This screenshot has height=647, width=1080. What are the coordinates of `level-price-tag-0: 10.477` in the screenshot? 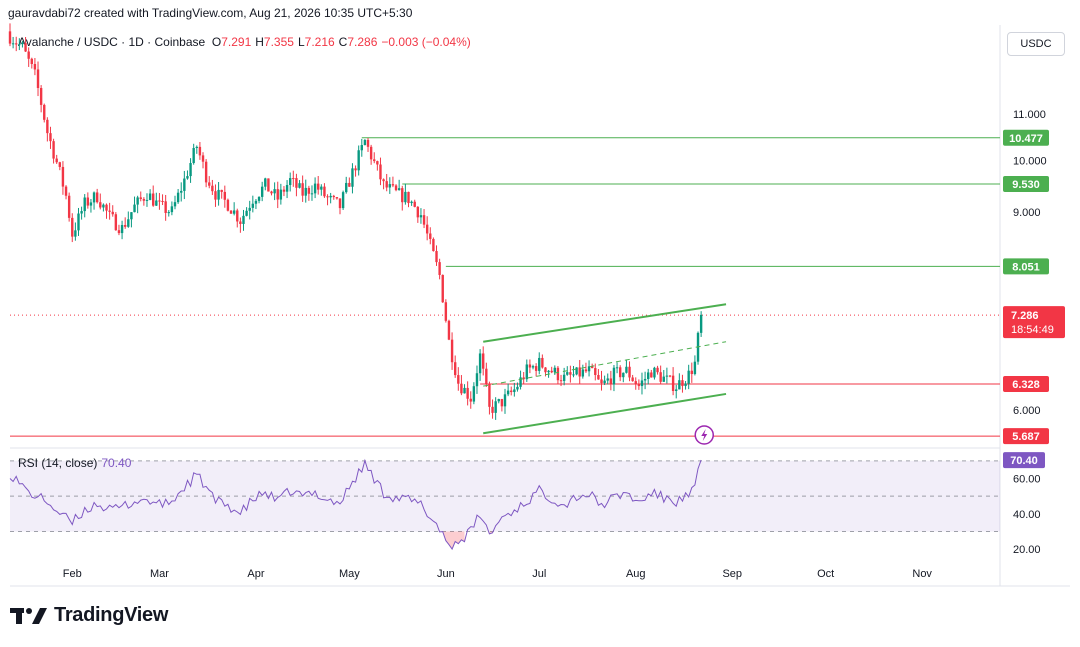 It's located at (1026, 137).